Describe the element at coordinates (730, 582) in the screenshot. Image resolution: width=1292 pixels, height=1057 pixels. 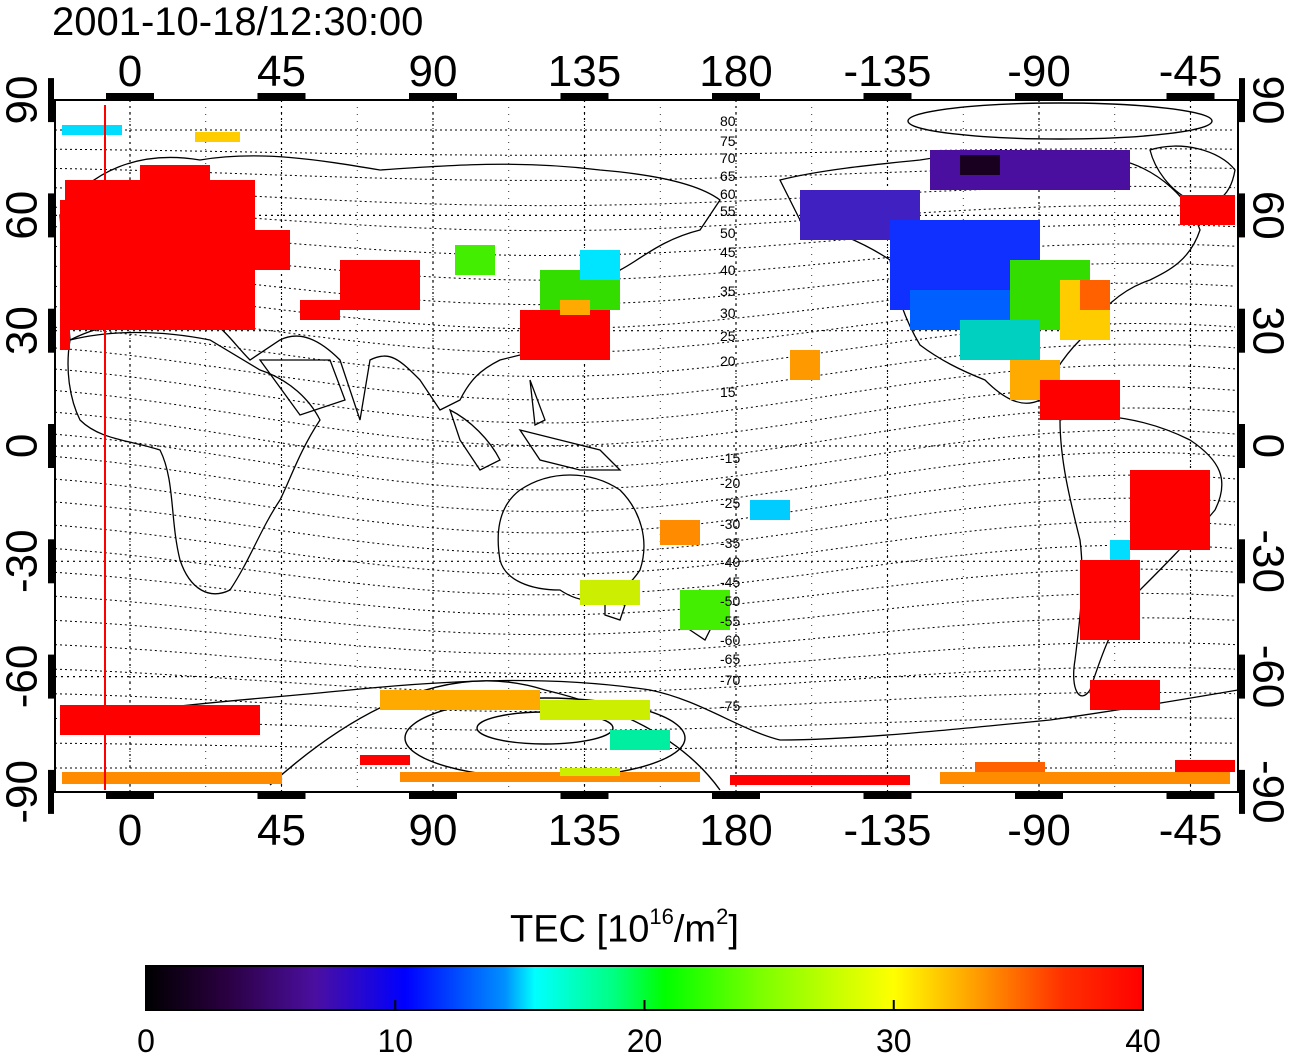
I see `contour-label: -45` at that location.